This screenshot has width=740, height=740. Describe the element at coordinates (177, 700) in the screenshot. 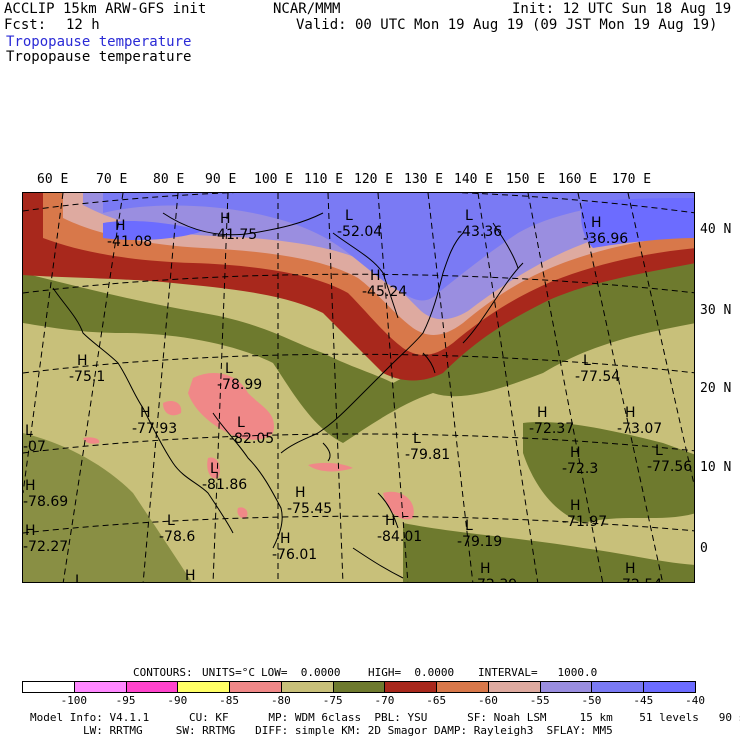

I see `colorbar-tick-label: -90` at that location.